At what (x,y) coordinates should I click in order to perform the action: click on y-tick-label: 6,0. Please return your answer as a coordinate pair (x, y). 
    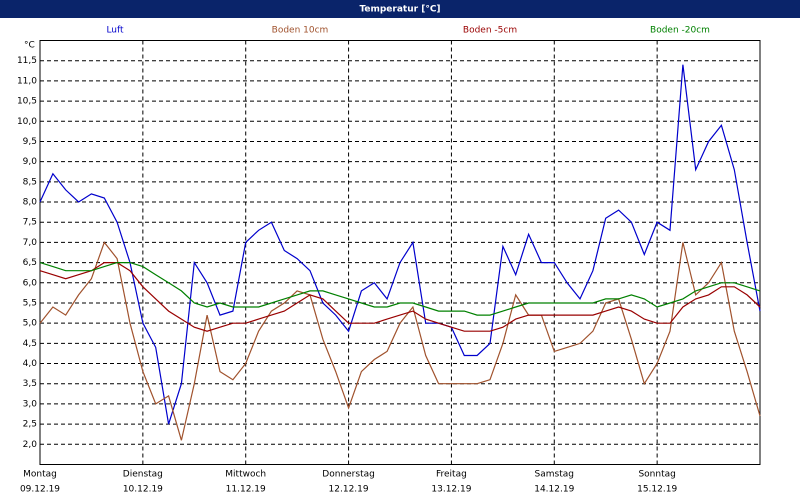
    Looking at the image, I should click on (30, 283).